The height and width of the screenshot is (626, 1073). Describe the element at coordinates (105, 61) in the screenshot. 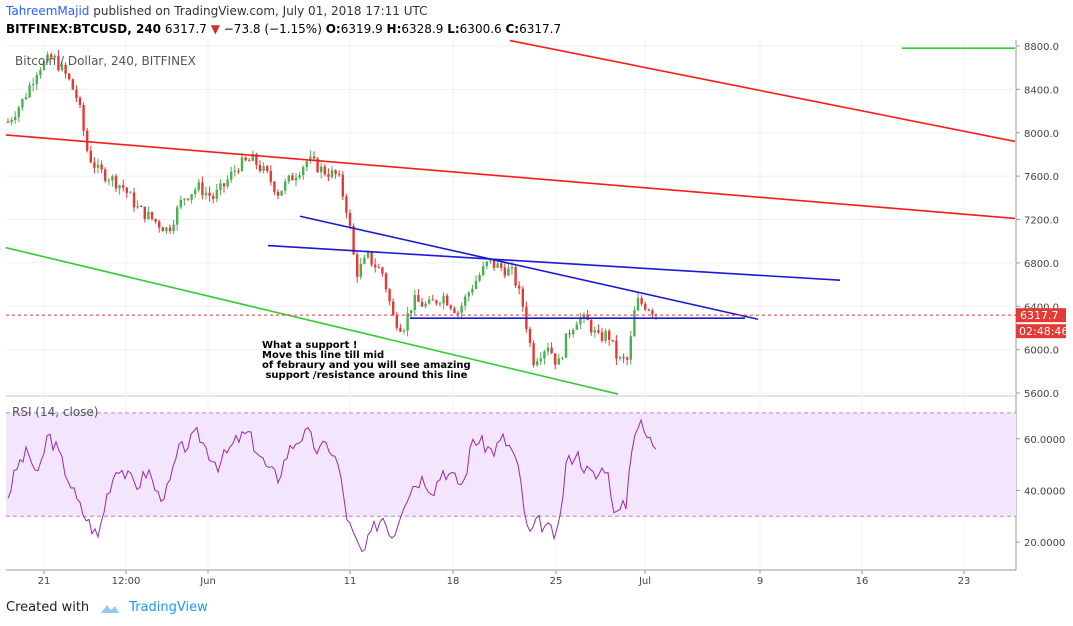

I see `pane-title: Bitcoin / Dollar, 240, BITFINEX` at that location.